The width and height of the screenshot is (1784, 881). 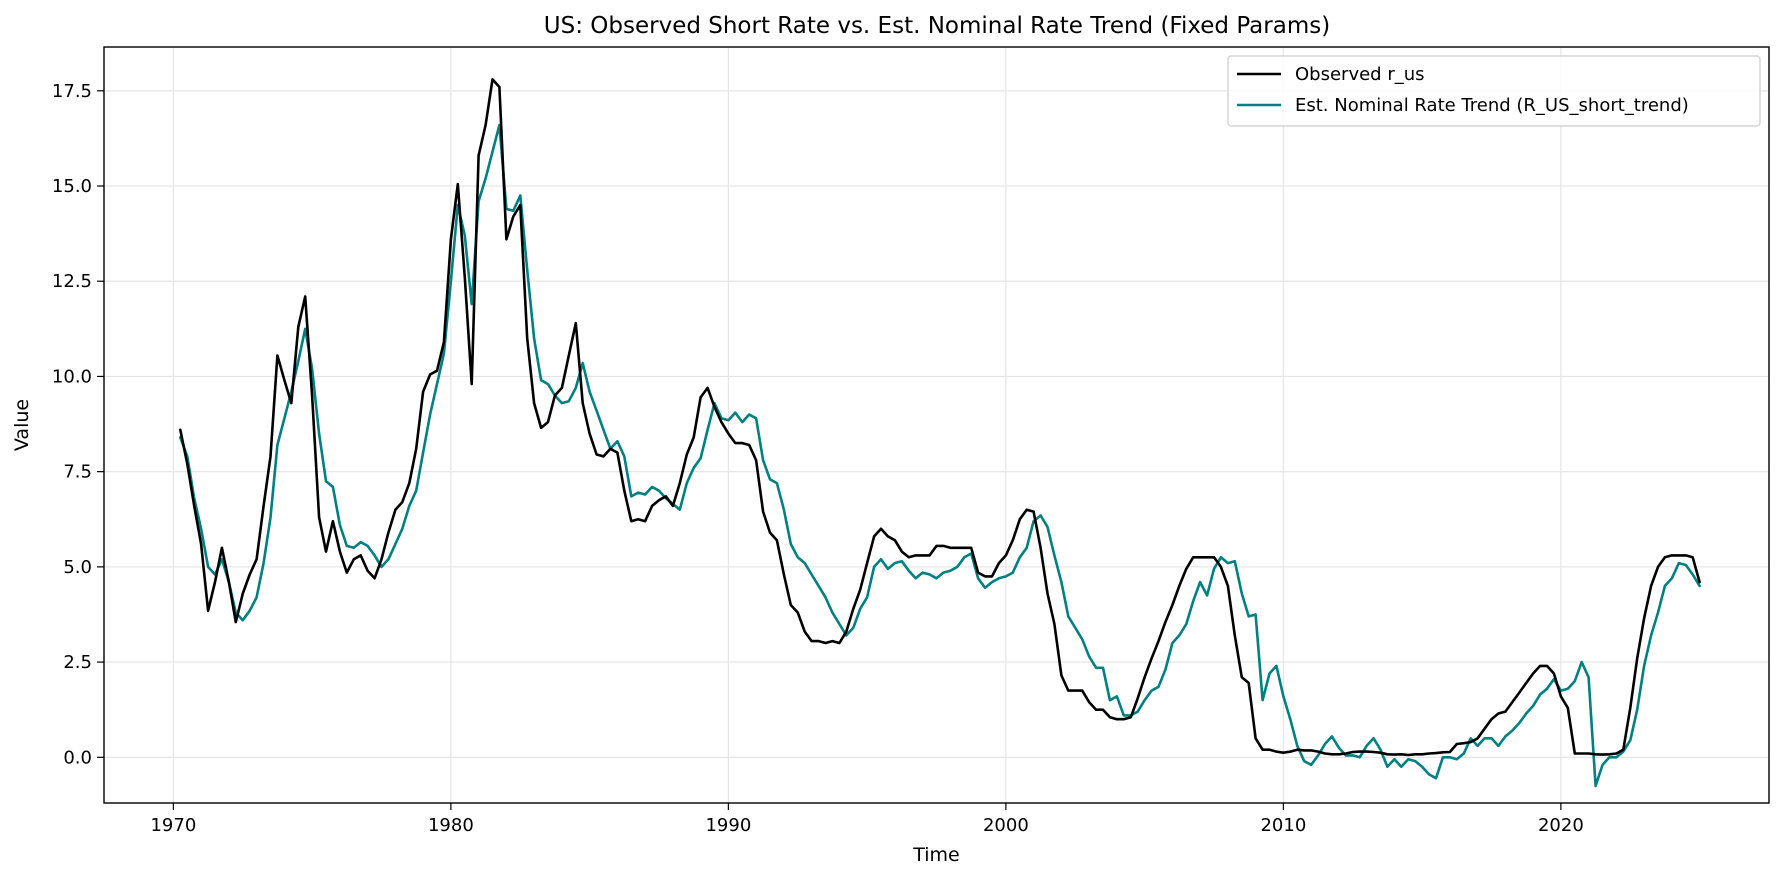 What do you see at coordinates (77, 472) in the screenshot?
I see `y-tick-label: 7.5` at bounding box center [77, 472].